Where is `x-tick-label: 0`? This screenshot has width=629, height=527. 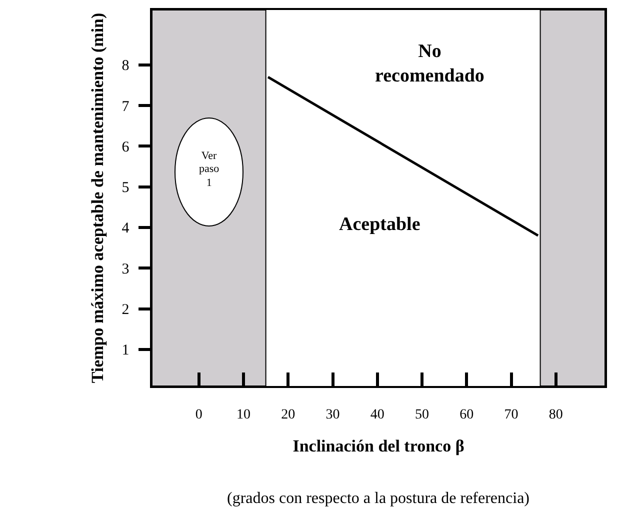 x-tick-label: 0 is located at coordinates (198, 415).